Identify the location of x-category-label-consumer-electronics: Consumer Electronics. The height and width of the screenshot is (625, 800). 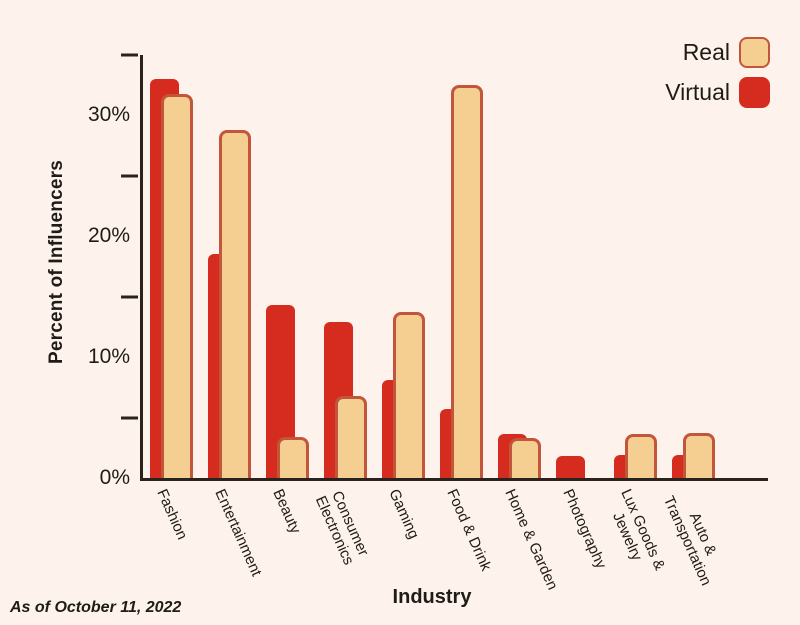
(342, 528).